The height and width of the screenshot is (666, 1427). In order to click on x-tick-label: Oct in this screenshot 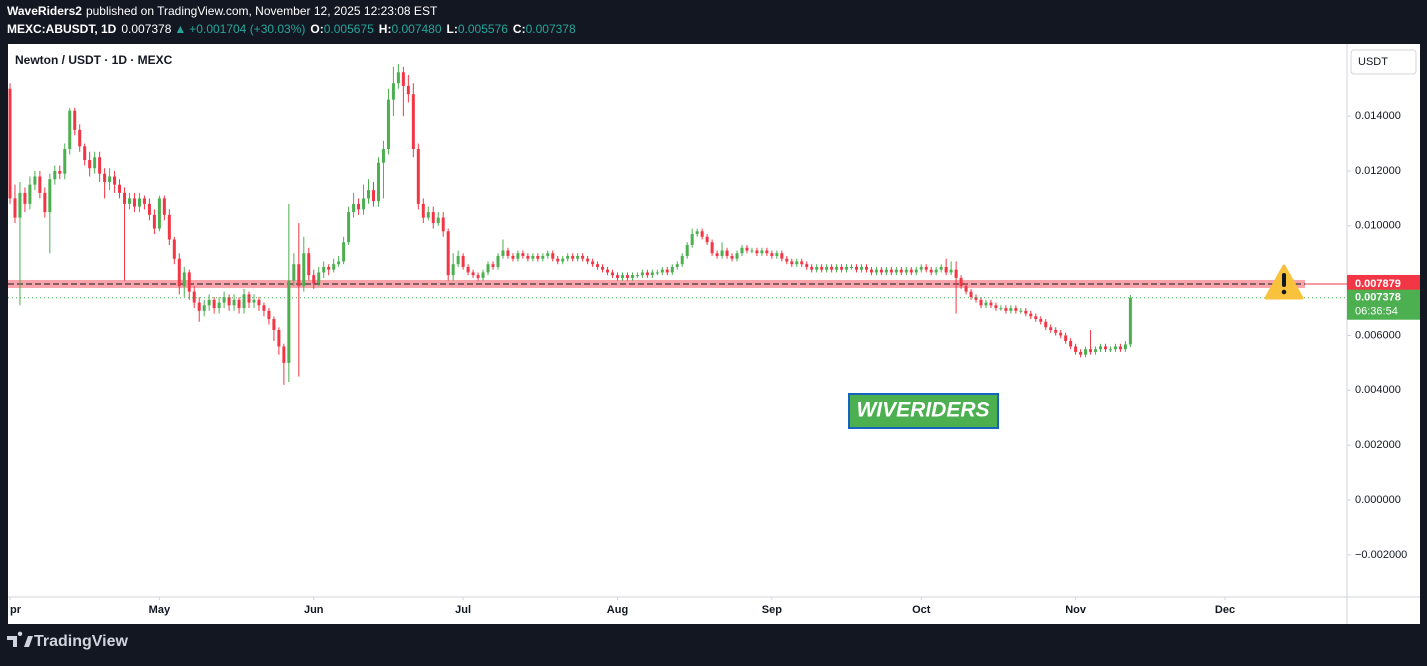, I will do `click(921, 610)`.